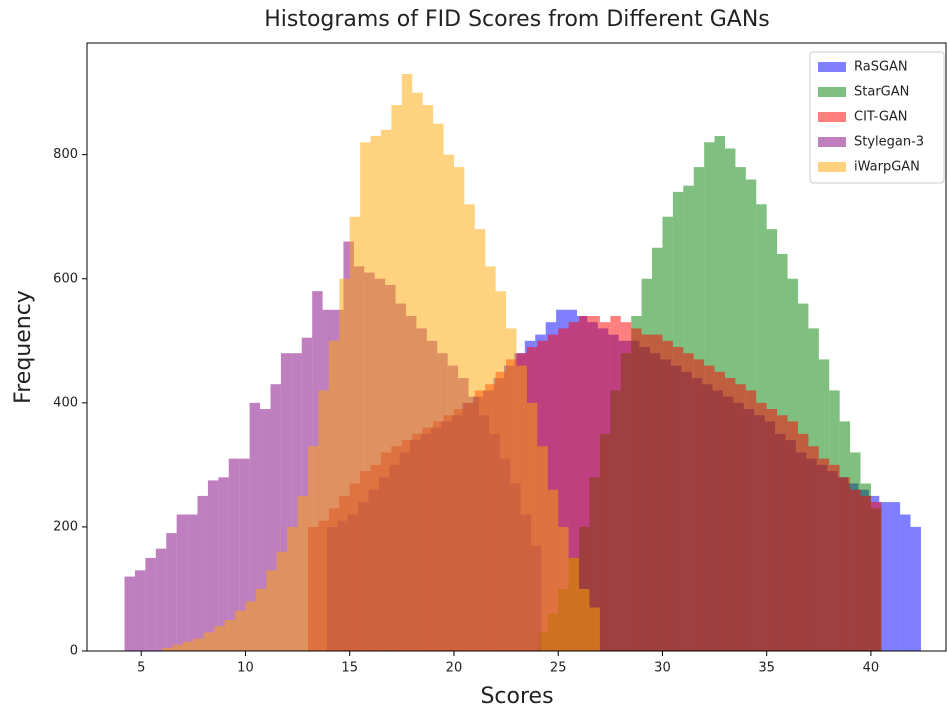 The width and height of the screenshot is (947, 715). What do you see at coordinates (881, 117) in the screenshot?
I see `legend-label: CIT-GAN` at bounding box center [881, 117].